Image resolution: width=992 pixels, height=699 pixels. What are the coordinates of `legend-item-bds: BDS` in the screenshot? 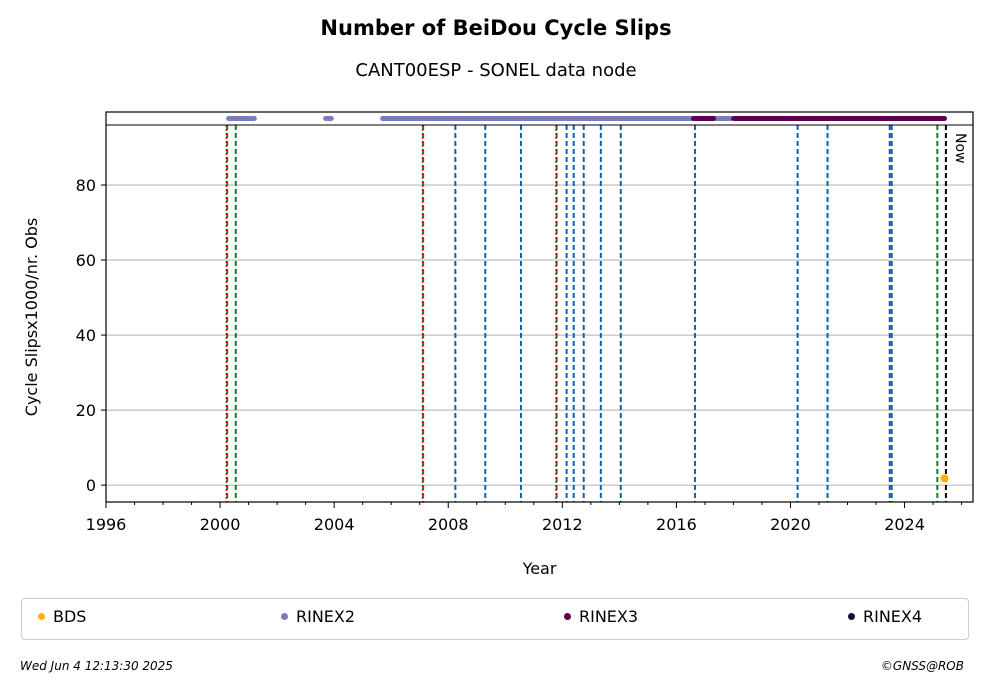 It's located at (62, 616).